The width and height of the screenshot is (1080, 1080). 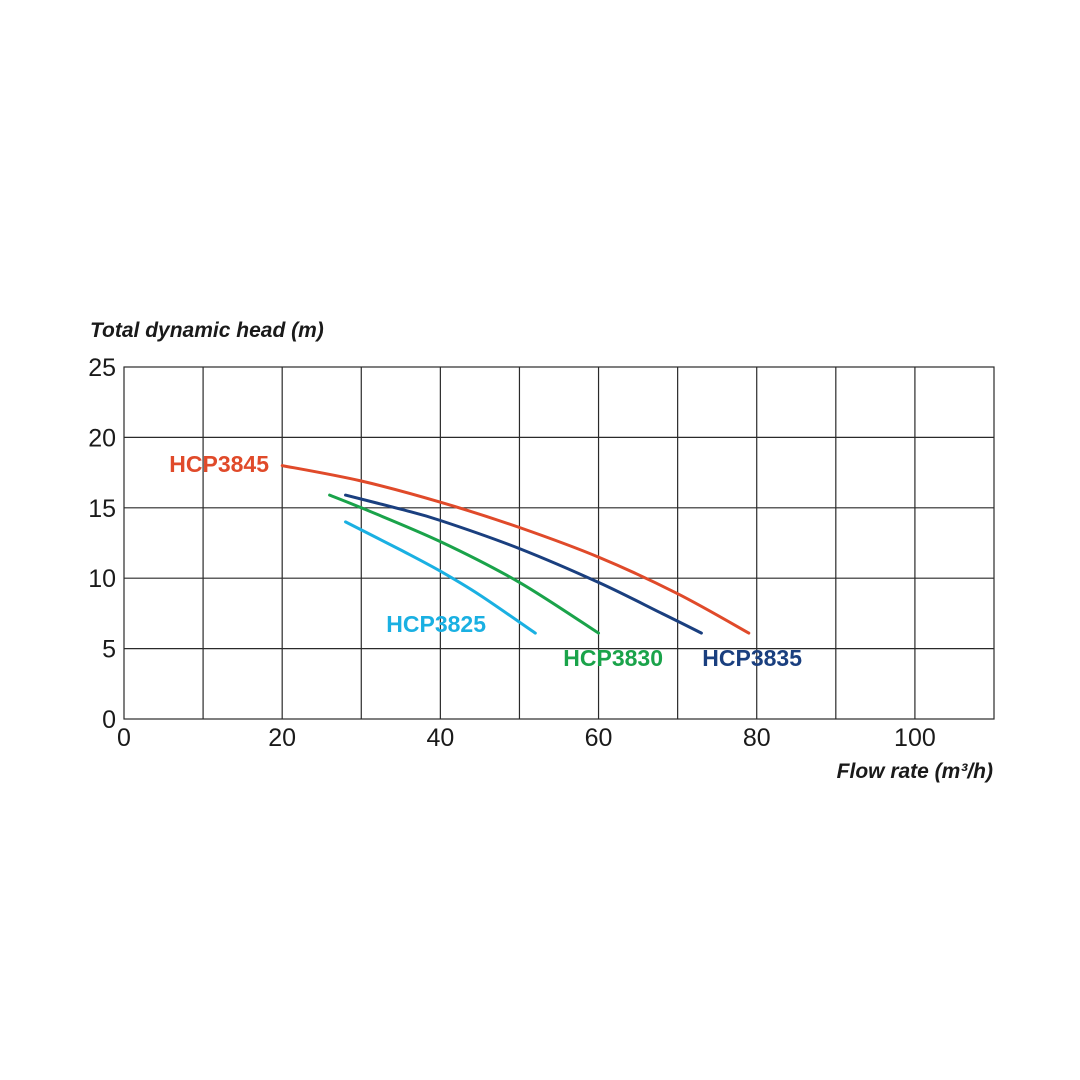 I want to click on y-tick-label-5: 5, so click(x=109, y=650).